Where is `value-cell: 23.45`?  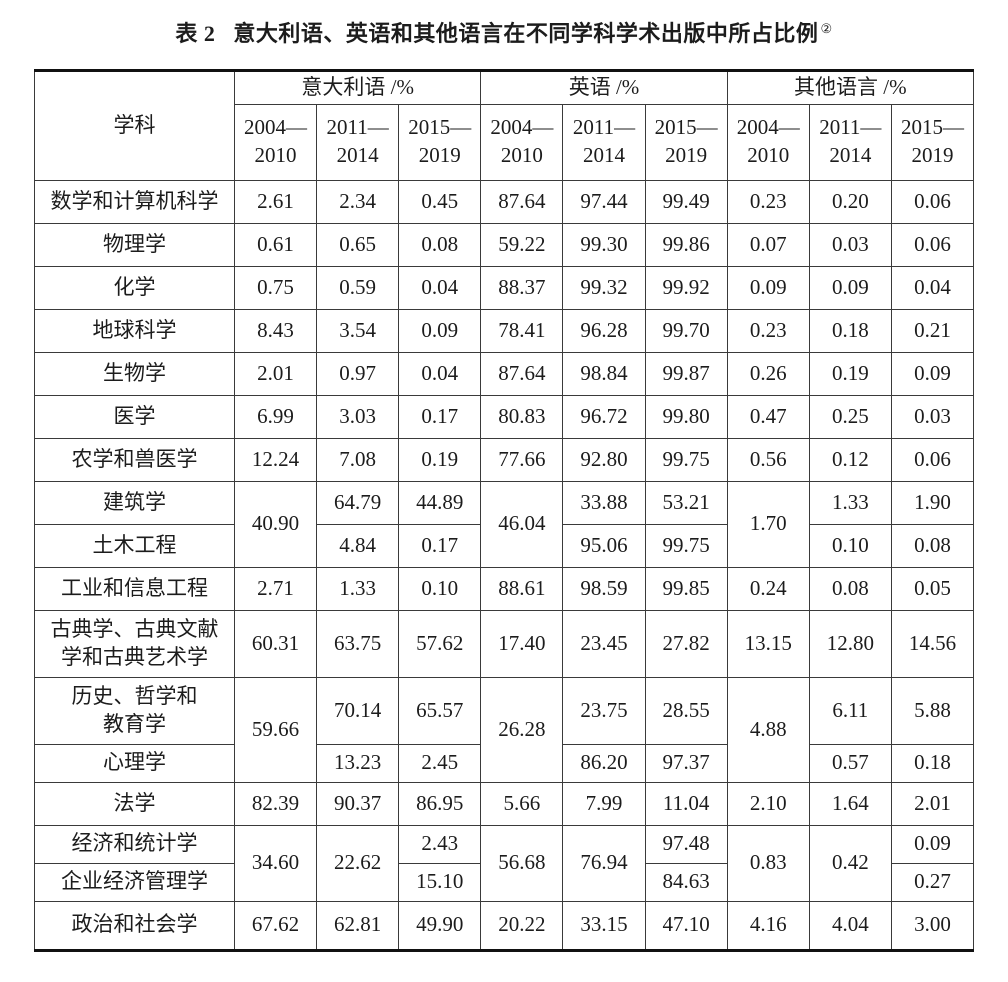 value-cell: 23.45 is located at coordinates (604, 643).